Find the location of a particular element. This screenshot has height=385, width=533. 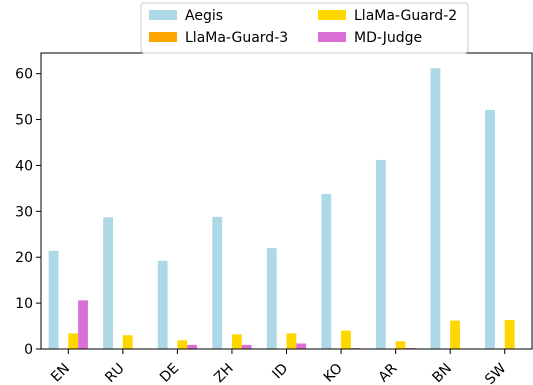

bar-llama-guard-2-ar is located at coordinates (400, 345).